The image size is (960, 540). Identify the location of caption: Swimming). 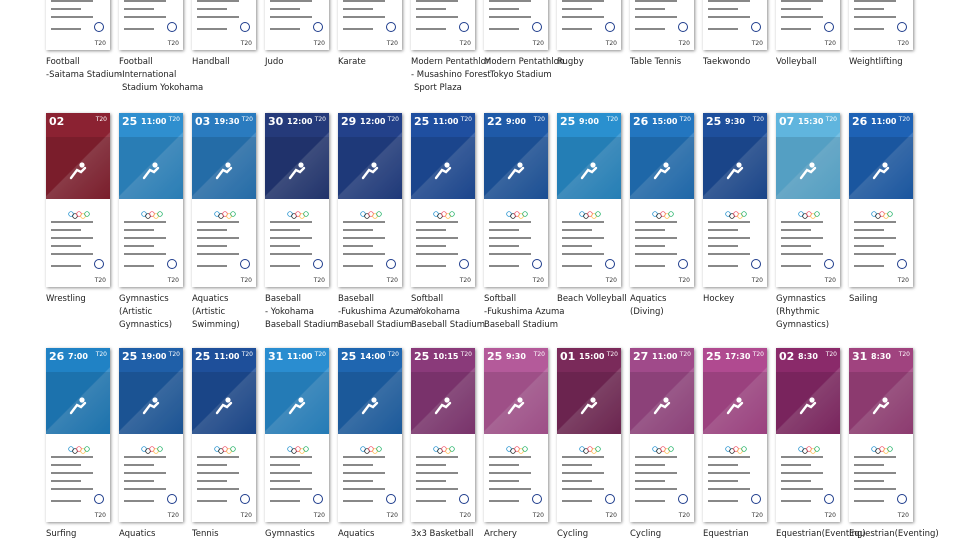
(216, 324).